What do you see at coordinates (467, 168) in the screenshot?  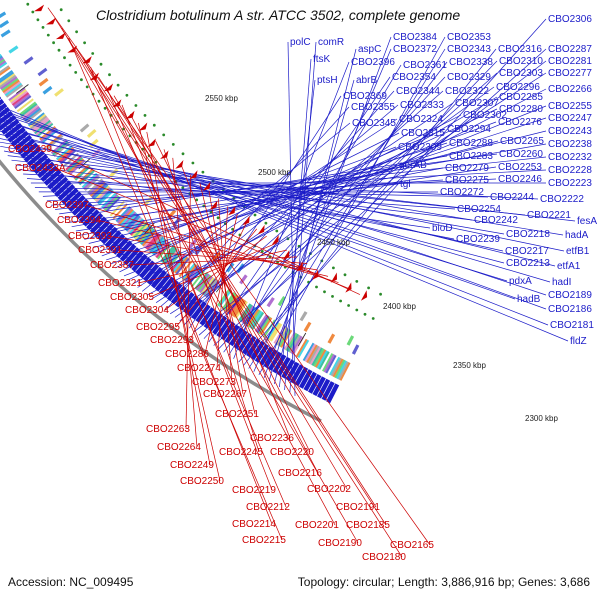 I see `gene-label: CBO2279` at bounding box center [467, 168].